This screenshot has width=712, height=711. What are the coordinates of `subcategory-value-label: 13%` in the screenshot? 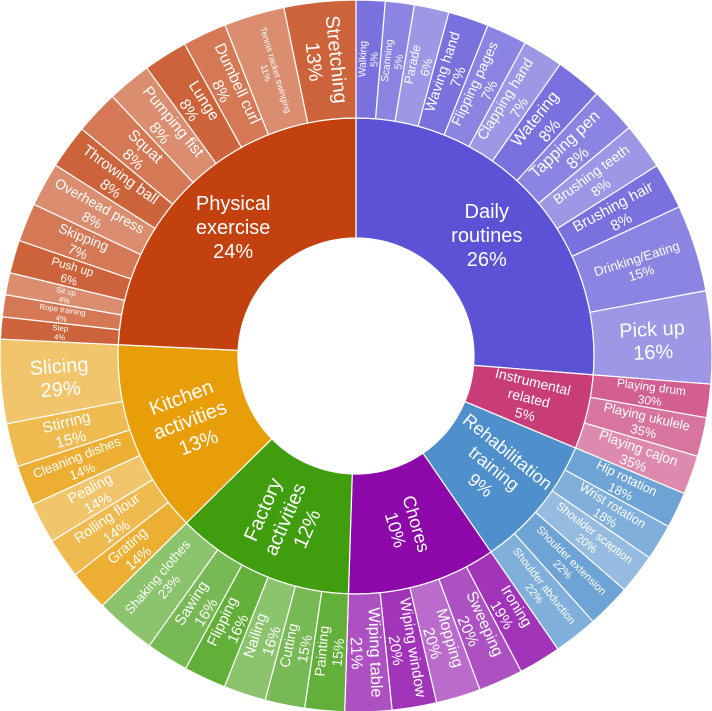 It's located at (314, 61).